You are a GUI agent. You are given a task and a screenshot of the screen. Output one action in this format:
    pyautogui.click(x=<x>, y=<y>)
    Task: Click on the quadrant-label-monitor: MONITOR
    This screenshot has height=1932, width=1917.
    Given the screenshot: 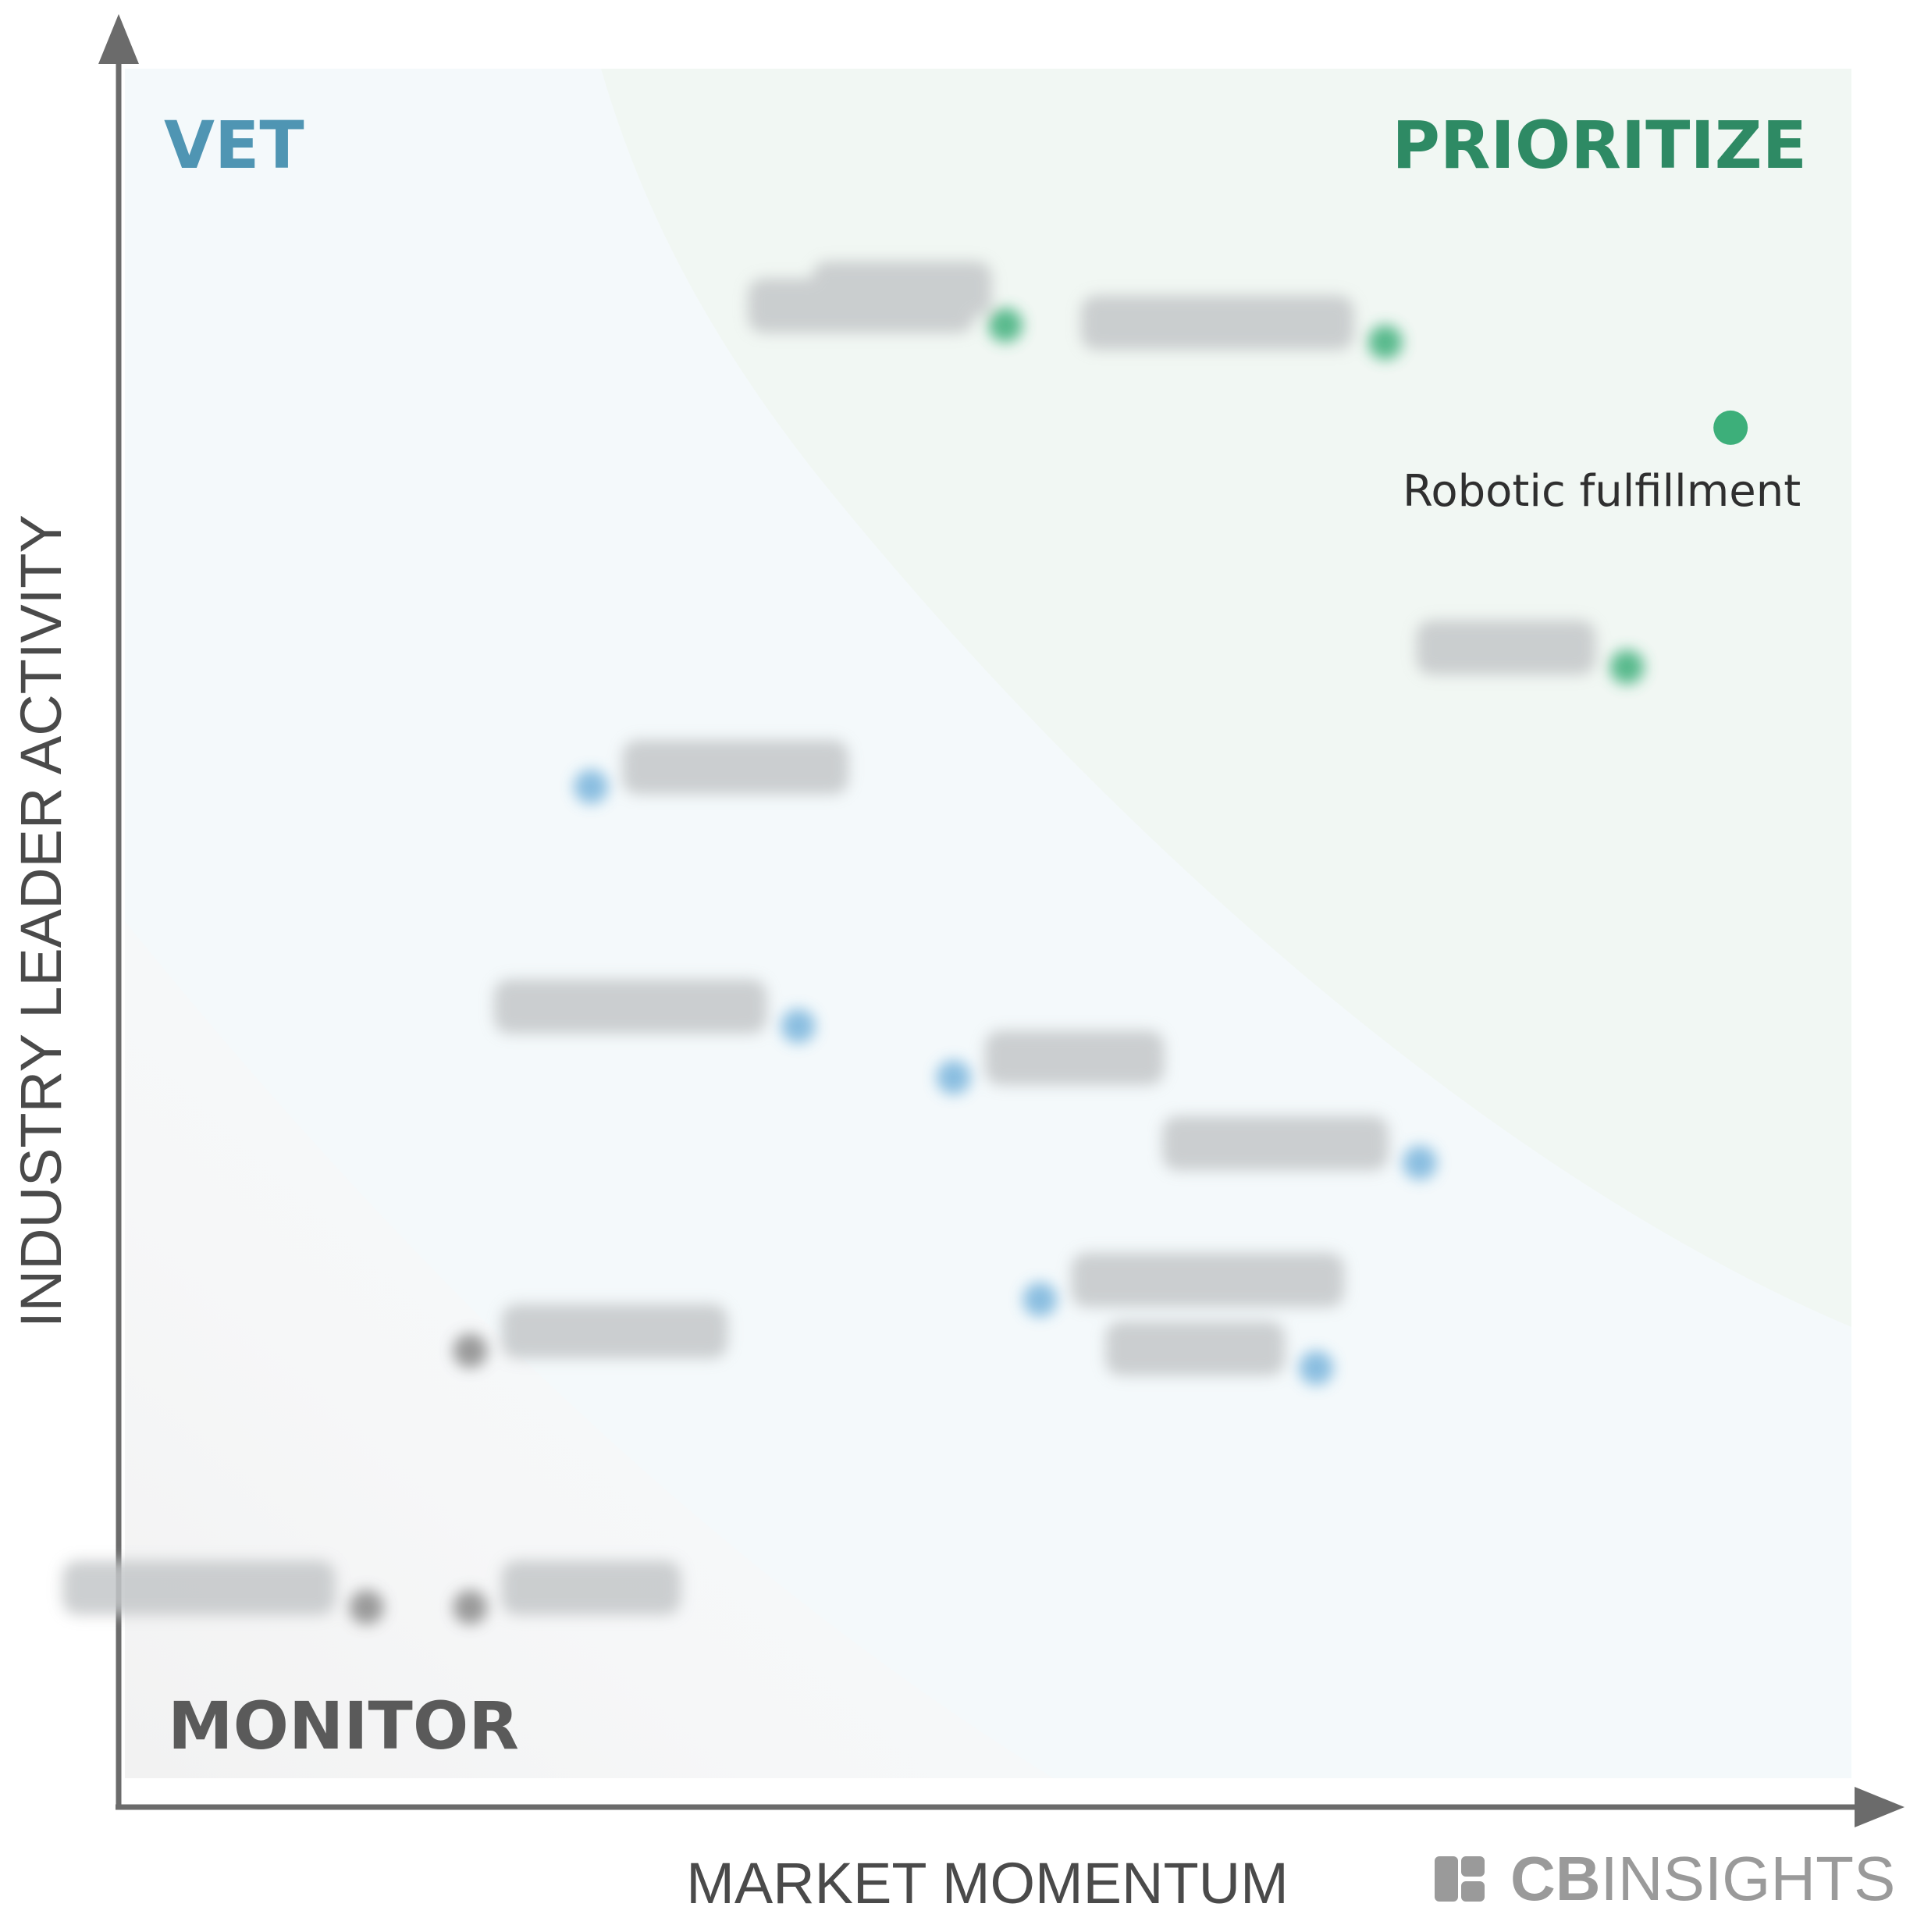 What is the action you would take?
    pyautogui.click(x=343, y=1726)
    